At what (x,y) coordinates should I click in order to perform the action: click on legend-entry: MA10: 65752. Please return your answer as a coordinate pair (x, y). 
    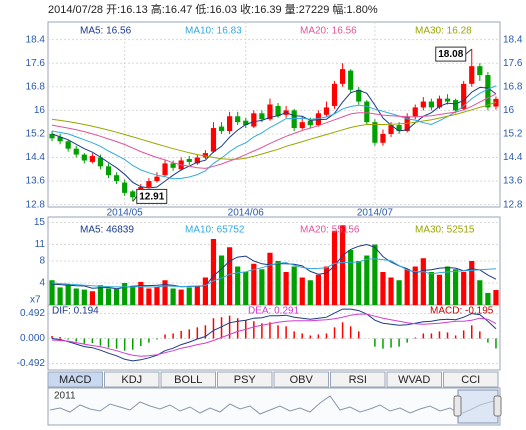
    Looking at the image, I should click on (215, 230).